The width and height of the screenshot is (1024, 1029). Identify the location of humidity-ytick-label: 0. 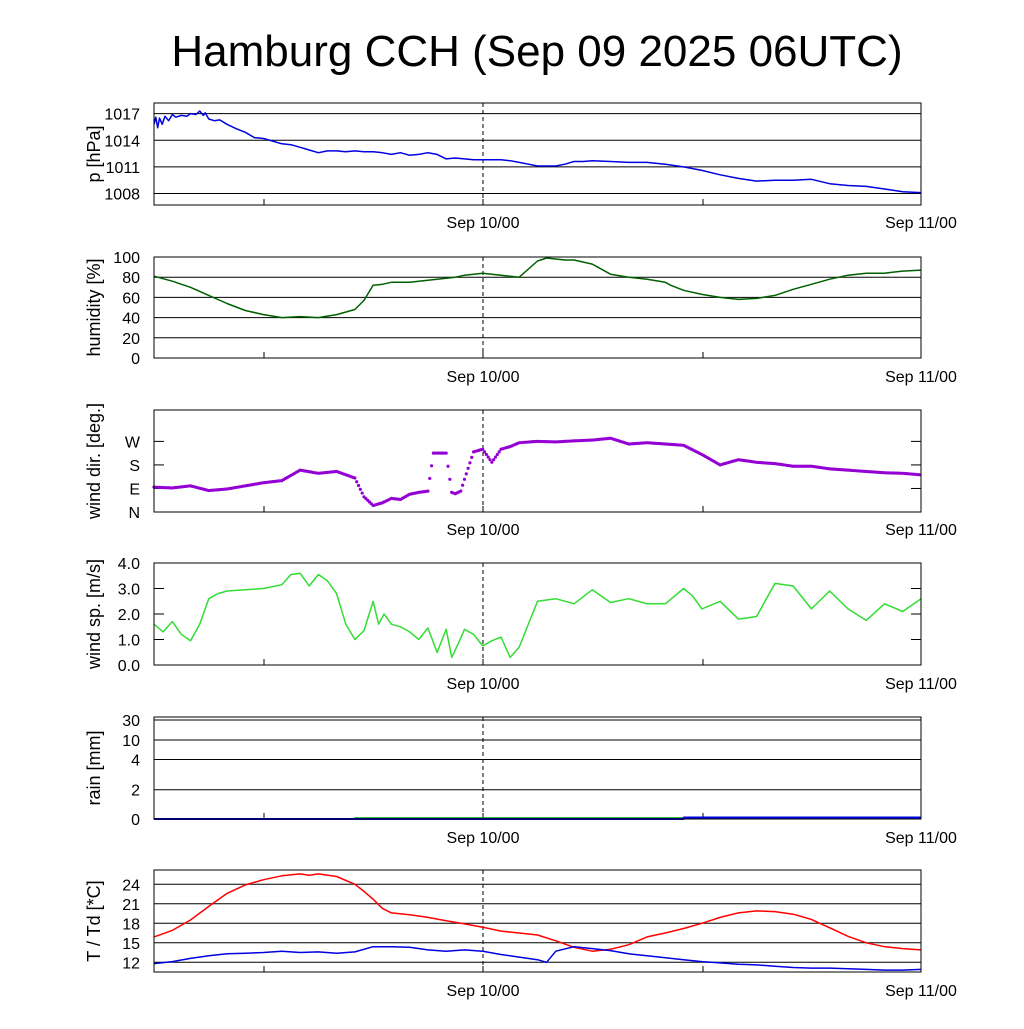
(135, 359).